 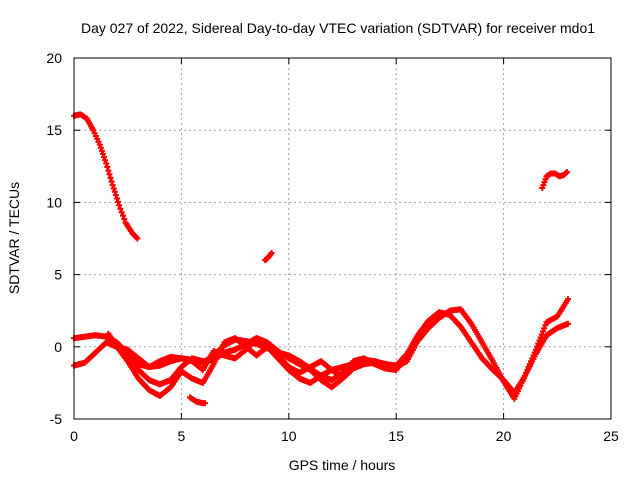 I want to click on x-tick-label: 10, so click(x=289, y=436).